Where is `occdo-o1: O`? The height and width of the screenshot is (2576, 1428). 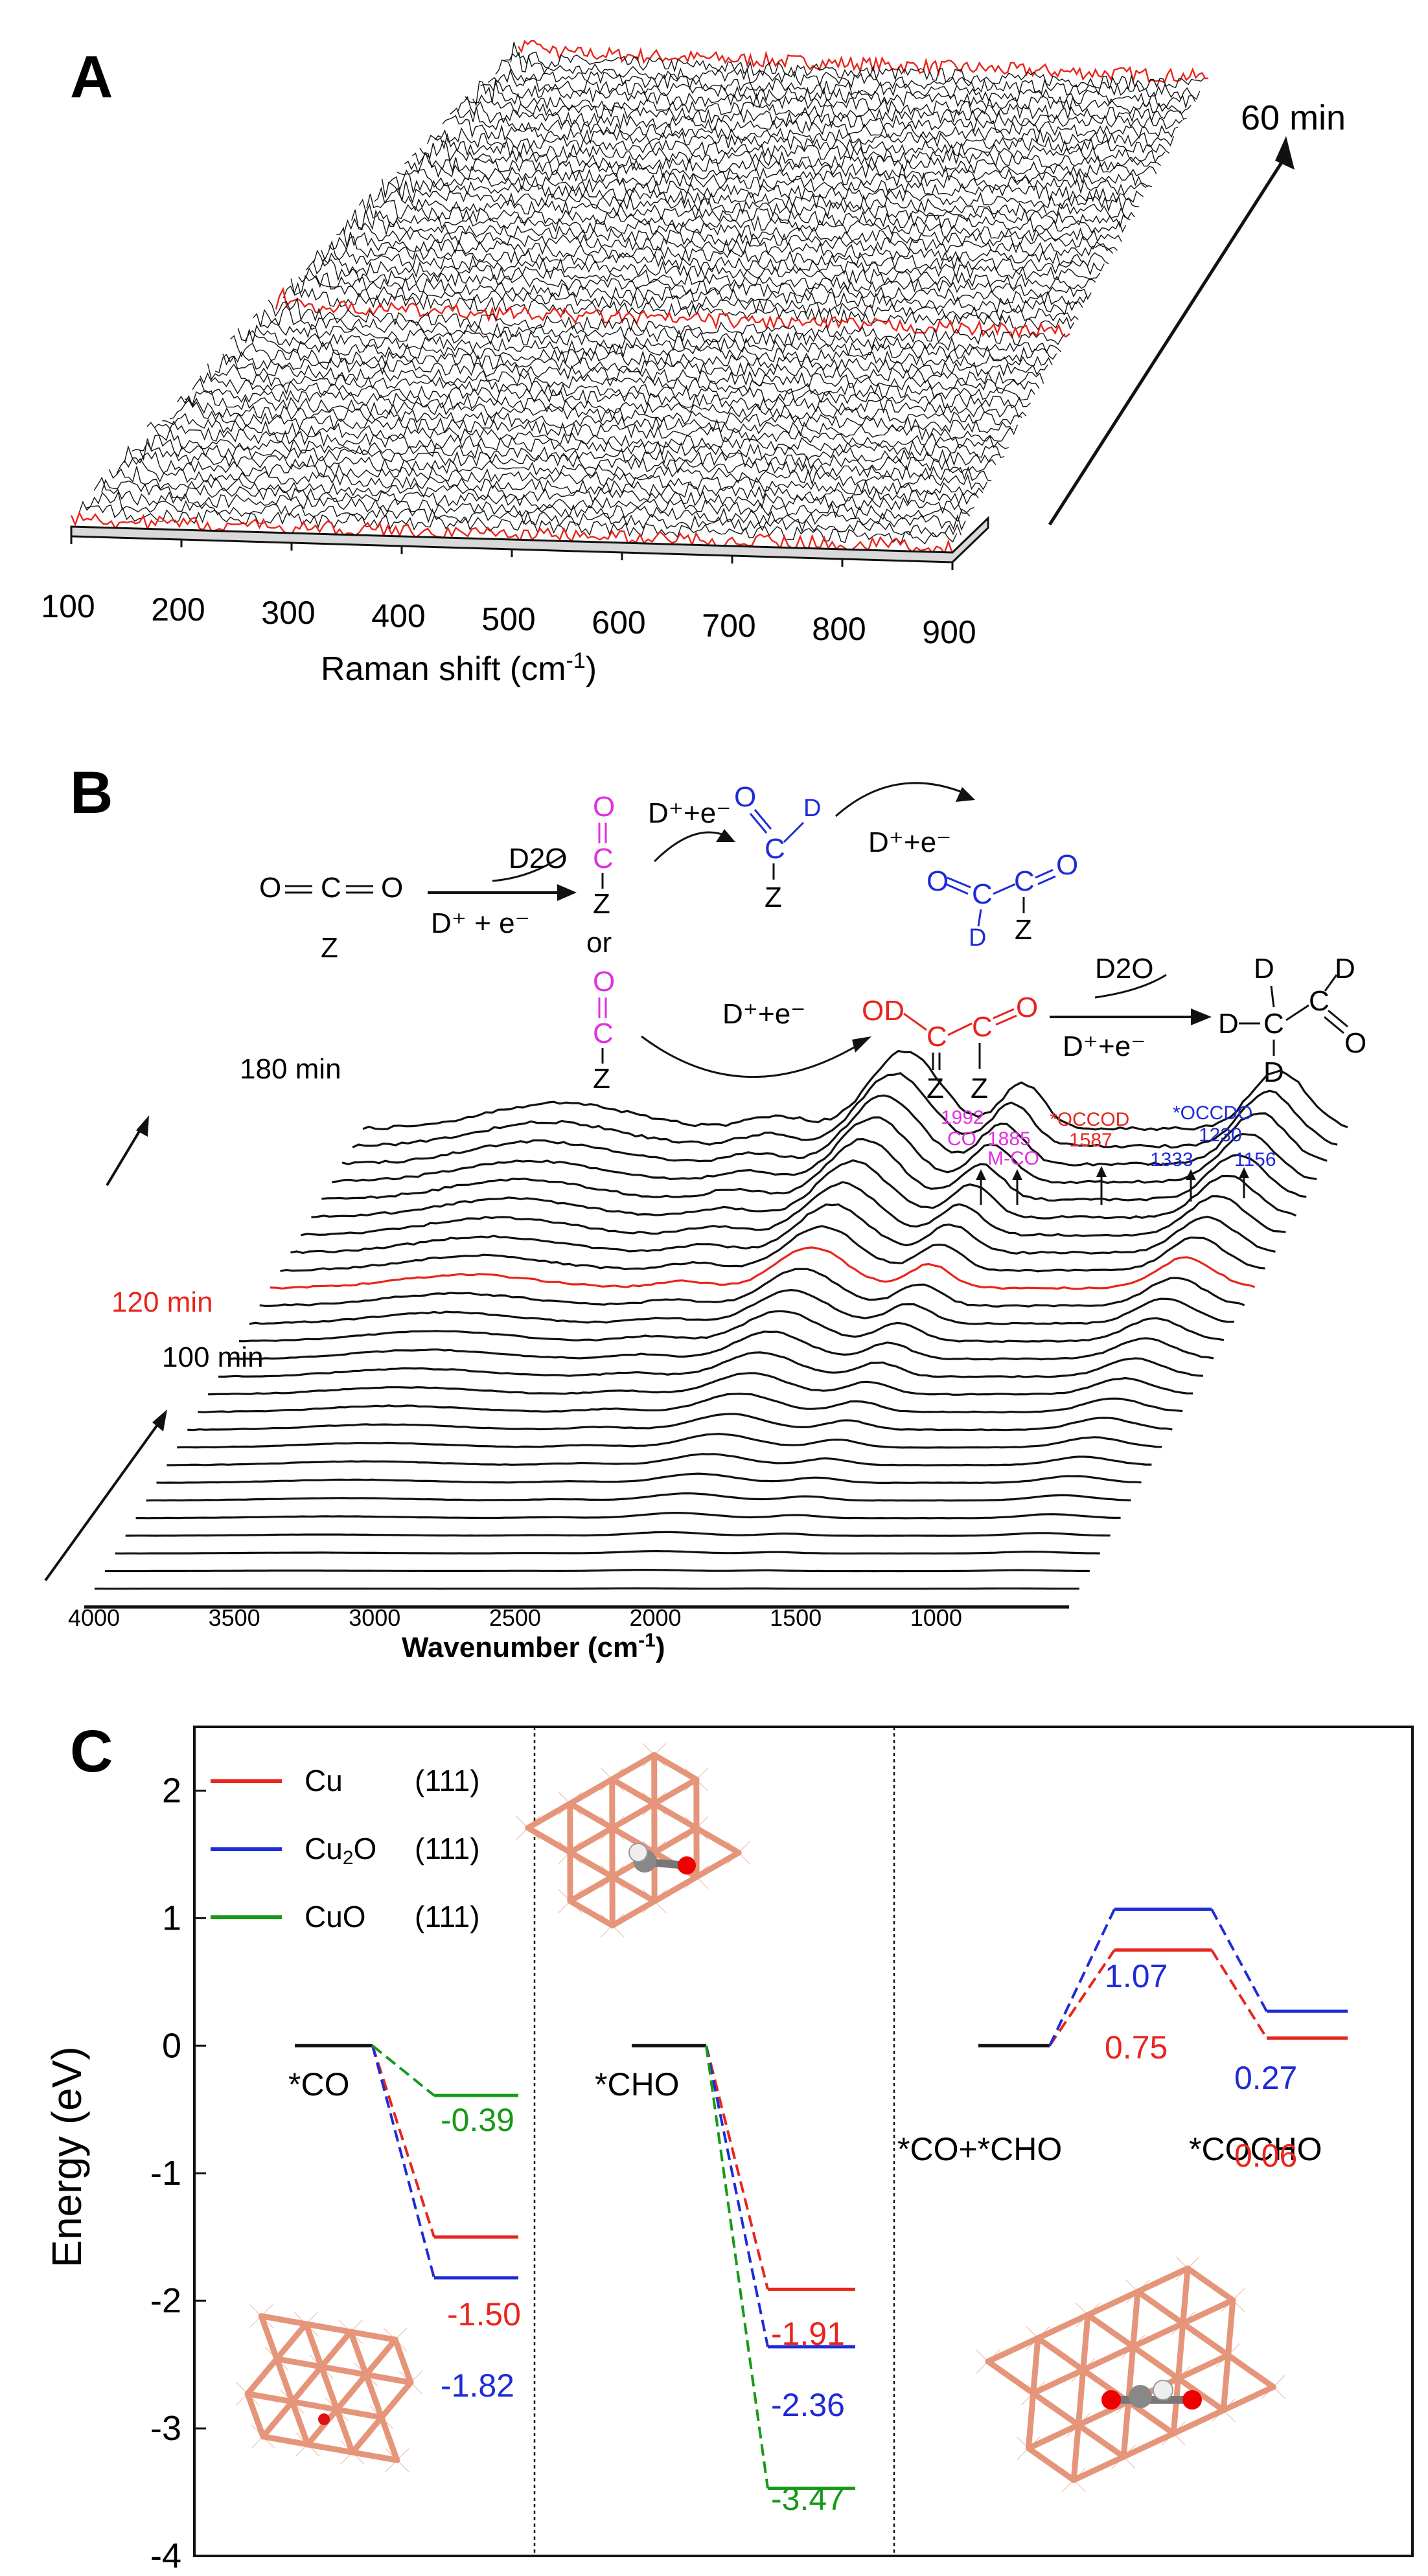
occdo-o1: O is located at coordinates (938, 881).